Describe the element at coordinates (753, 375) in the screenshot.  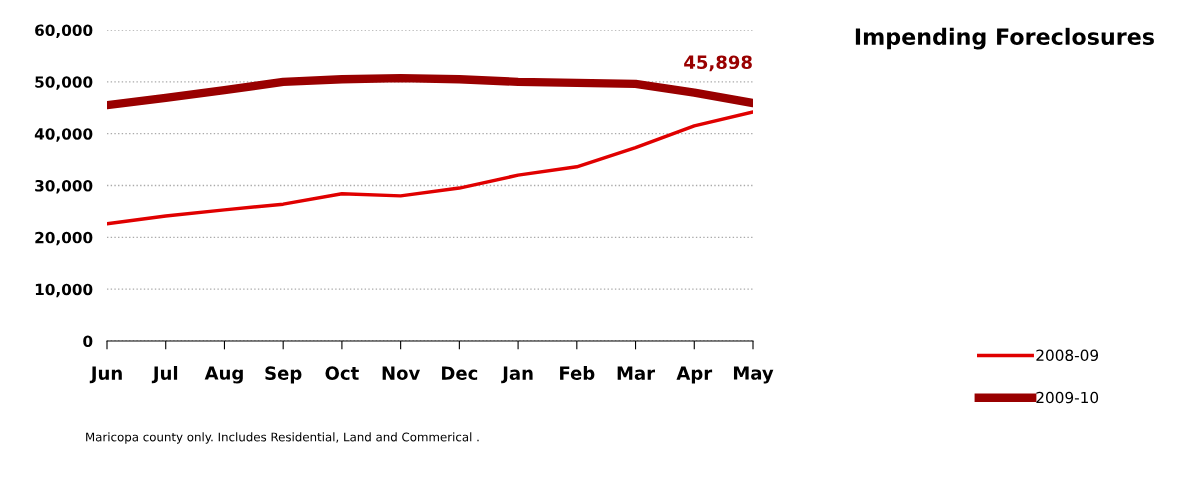
I see `x-tick-label: May` at that location.